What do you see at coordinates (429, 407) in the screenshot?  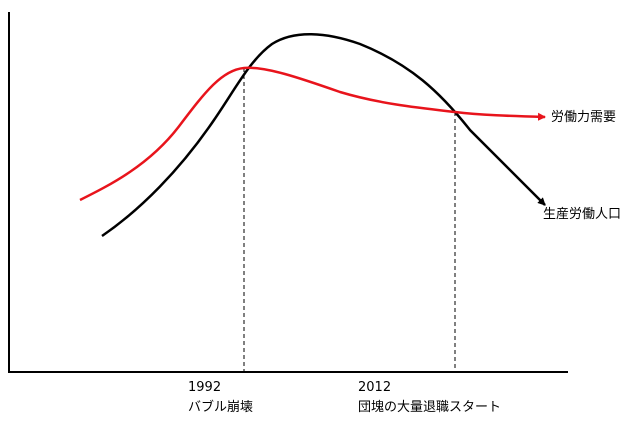 I see `marker-event-2012: 団塊の大量退職スタート` at bounding box center [429, 407].